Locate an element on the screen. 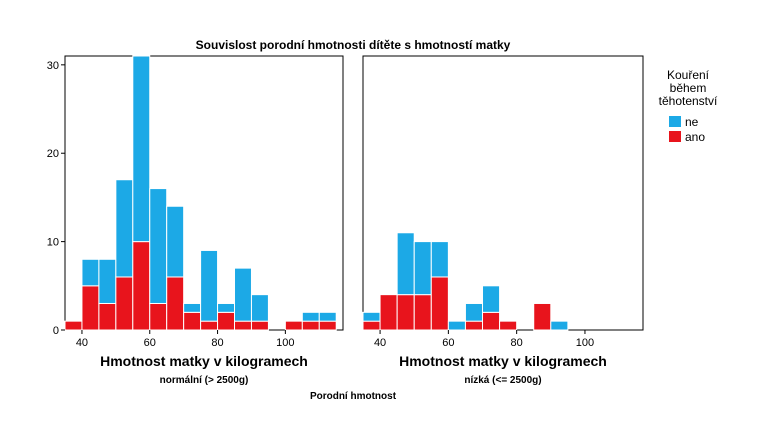 The height and width of the screenshot is (431, 759). y-tick-label: 0 is located at coordinates (56, 331).